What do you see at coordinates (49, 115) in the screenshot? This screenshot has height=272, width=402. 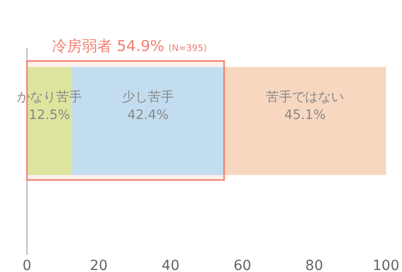 I see `data-label: 12.5%` at bounding box center [49, 115].